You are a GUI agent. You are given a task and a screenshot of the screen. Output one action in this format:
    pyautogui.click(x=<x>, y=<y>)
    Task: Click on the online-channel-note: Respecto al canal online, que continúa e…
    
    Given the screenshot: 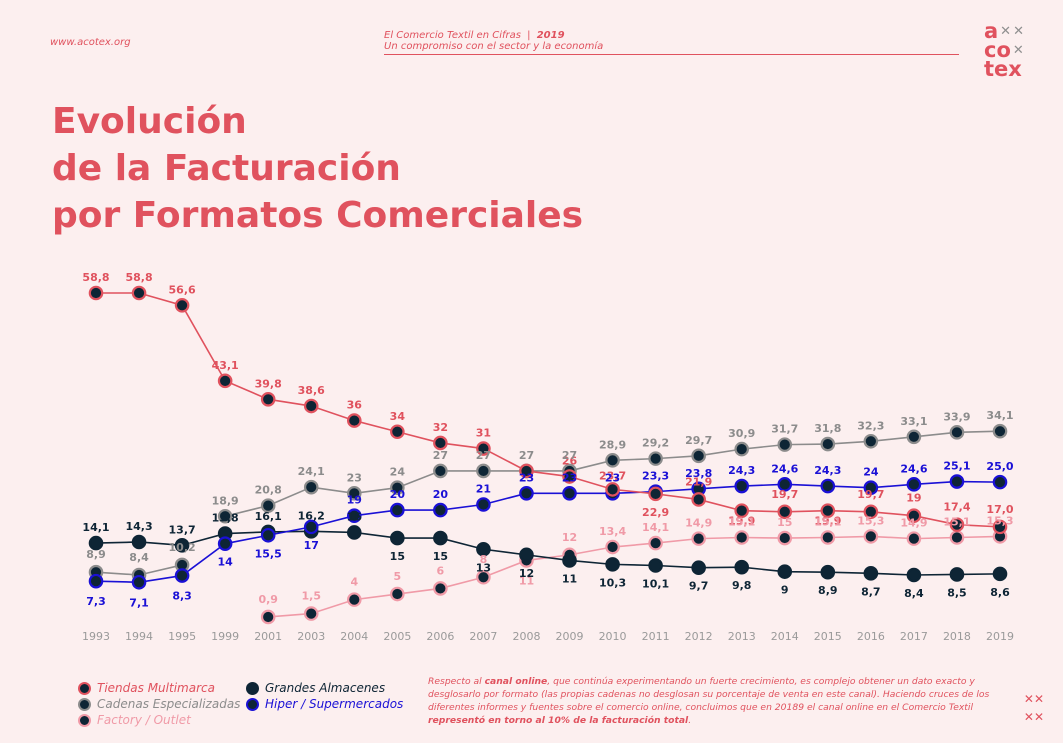 What is the action you would take?
    pyautogui.click(x=709, y=701)
    